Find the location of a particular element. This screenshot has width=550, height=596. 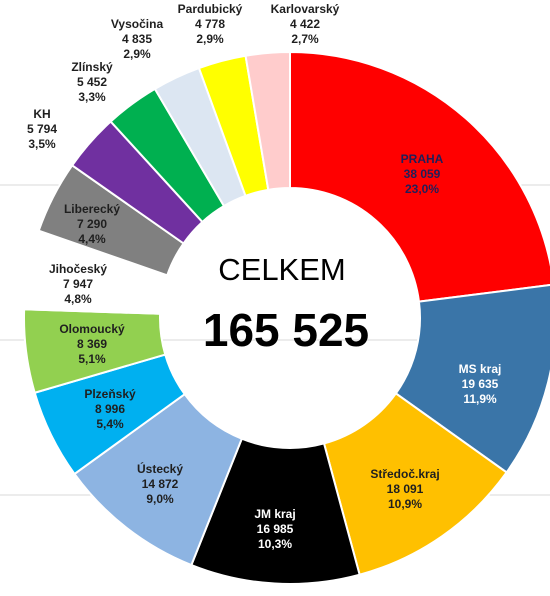

percentage-label: 9,0% is located at coordinates (160, 499).